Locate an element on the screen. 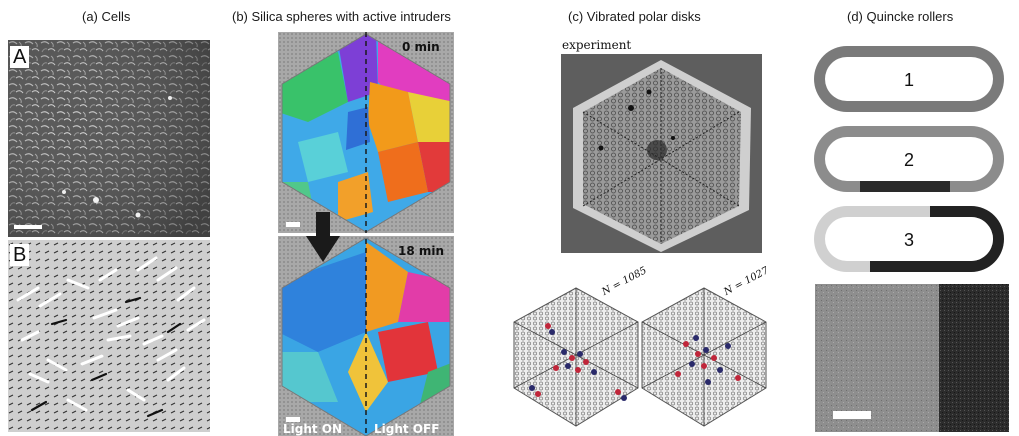 The image size is (1019, 436). panel-label-a: A is located at coordinates (20, 57).